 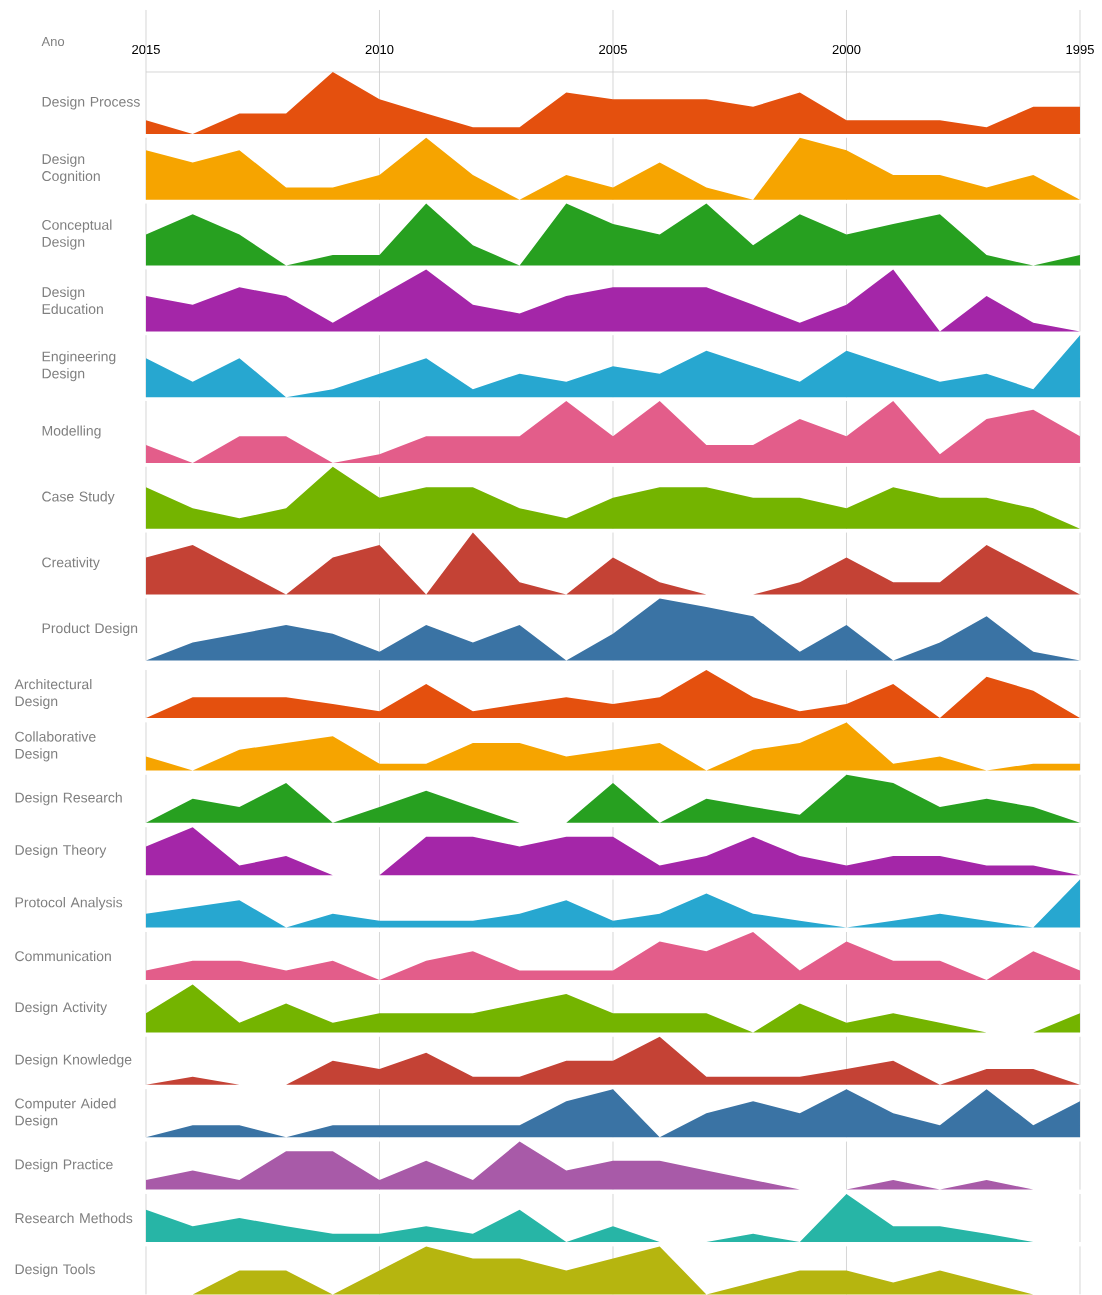 What do you see at coordinates (64, 1166) in the screenshot?
I see `y-axis-title: Design Practice` at bounding box center [64, 1166].